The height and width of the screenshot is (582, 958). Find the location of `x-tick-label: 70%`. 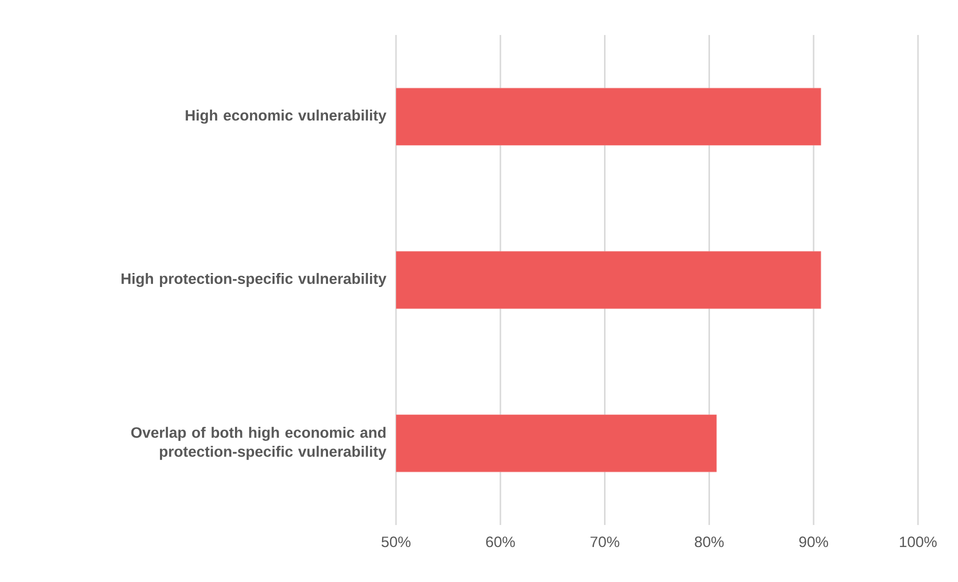

x-tick-label: 70% is located at coordinates (605, 542).